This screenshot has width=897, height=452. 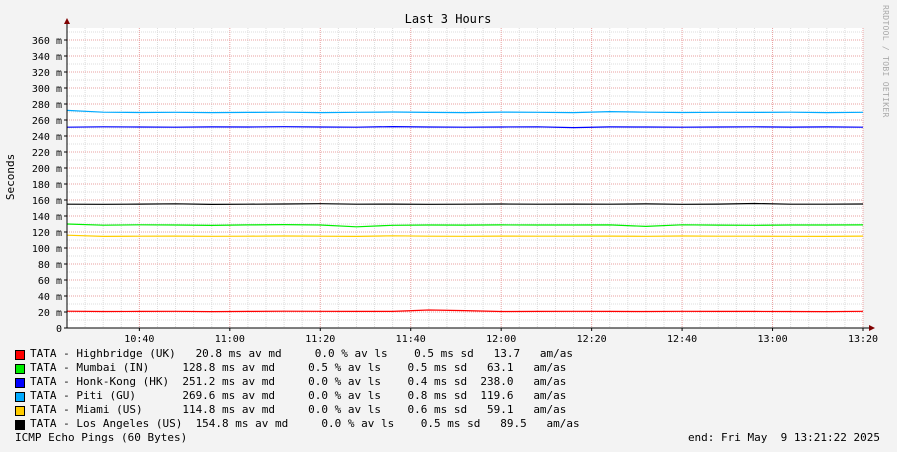 I want to click on rrdtool-watermark: RRDTOOL / TOBI OETIKER, so click(x=885, y=61).